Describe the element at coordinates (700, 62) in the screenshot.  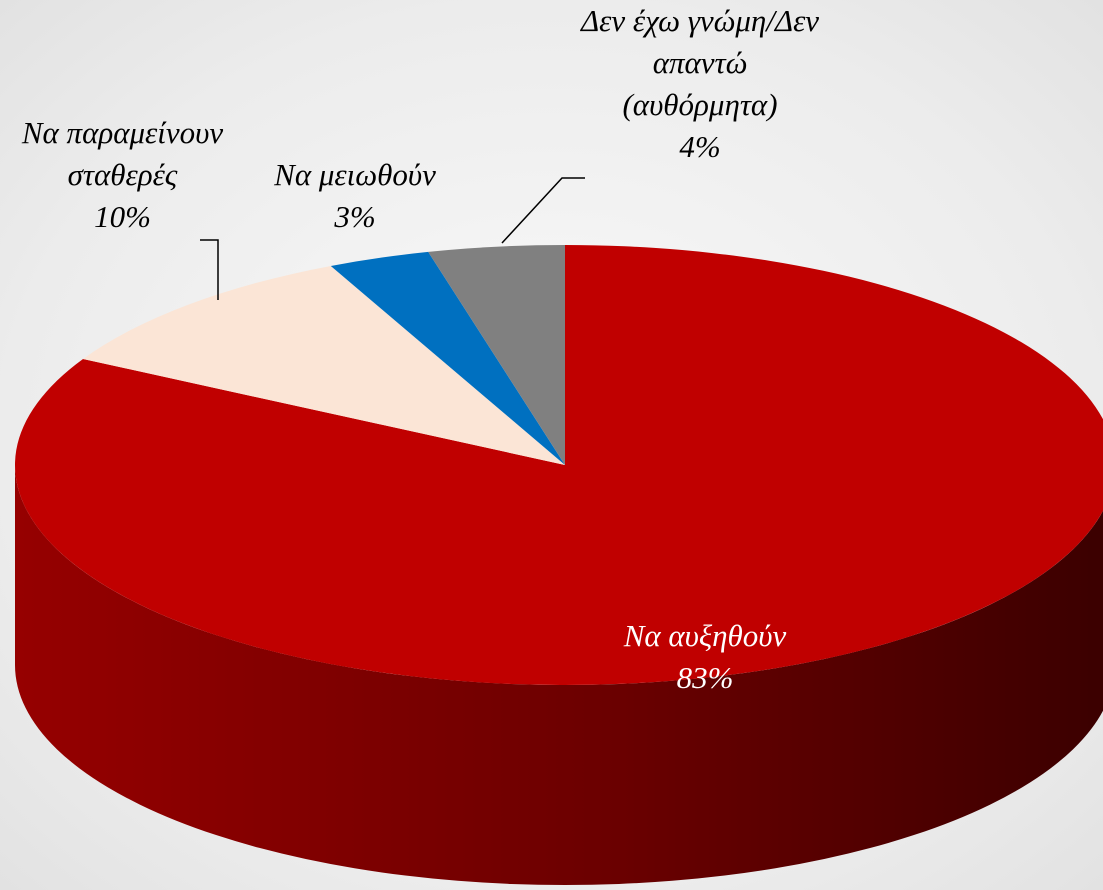
I see `label-name: Δεν έχω γνώμη/Δεν απαντώ (αυθόρμητα)` at that location.